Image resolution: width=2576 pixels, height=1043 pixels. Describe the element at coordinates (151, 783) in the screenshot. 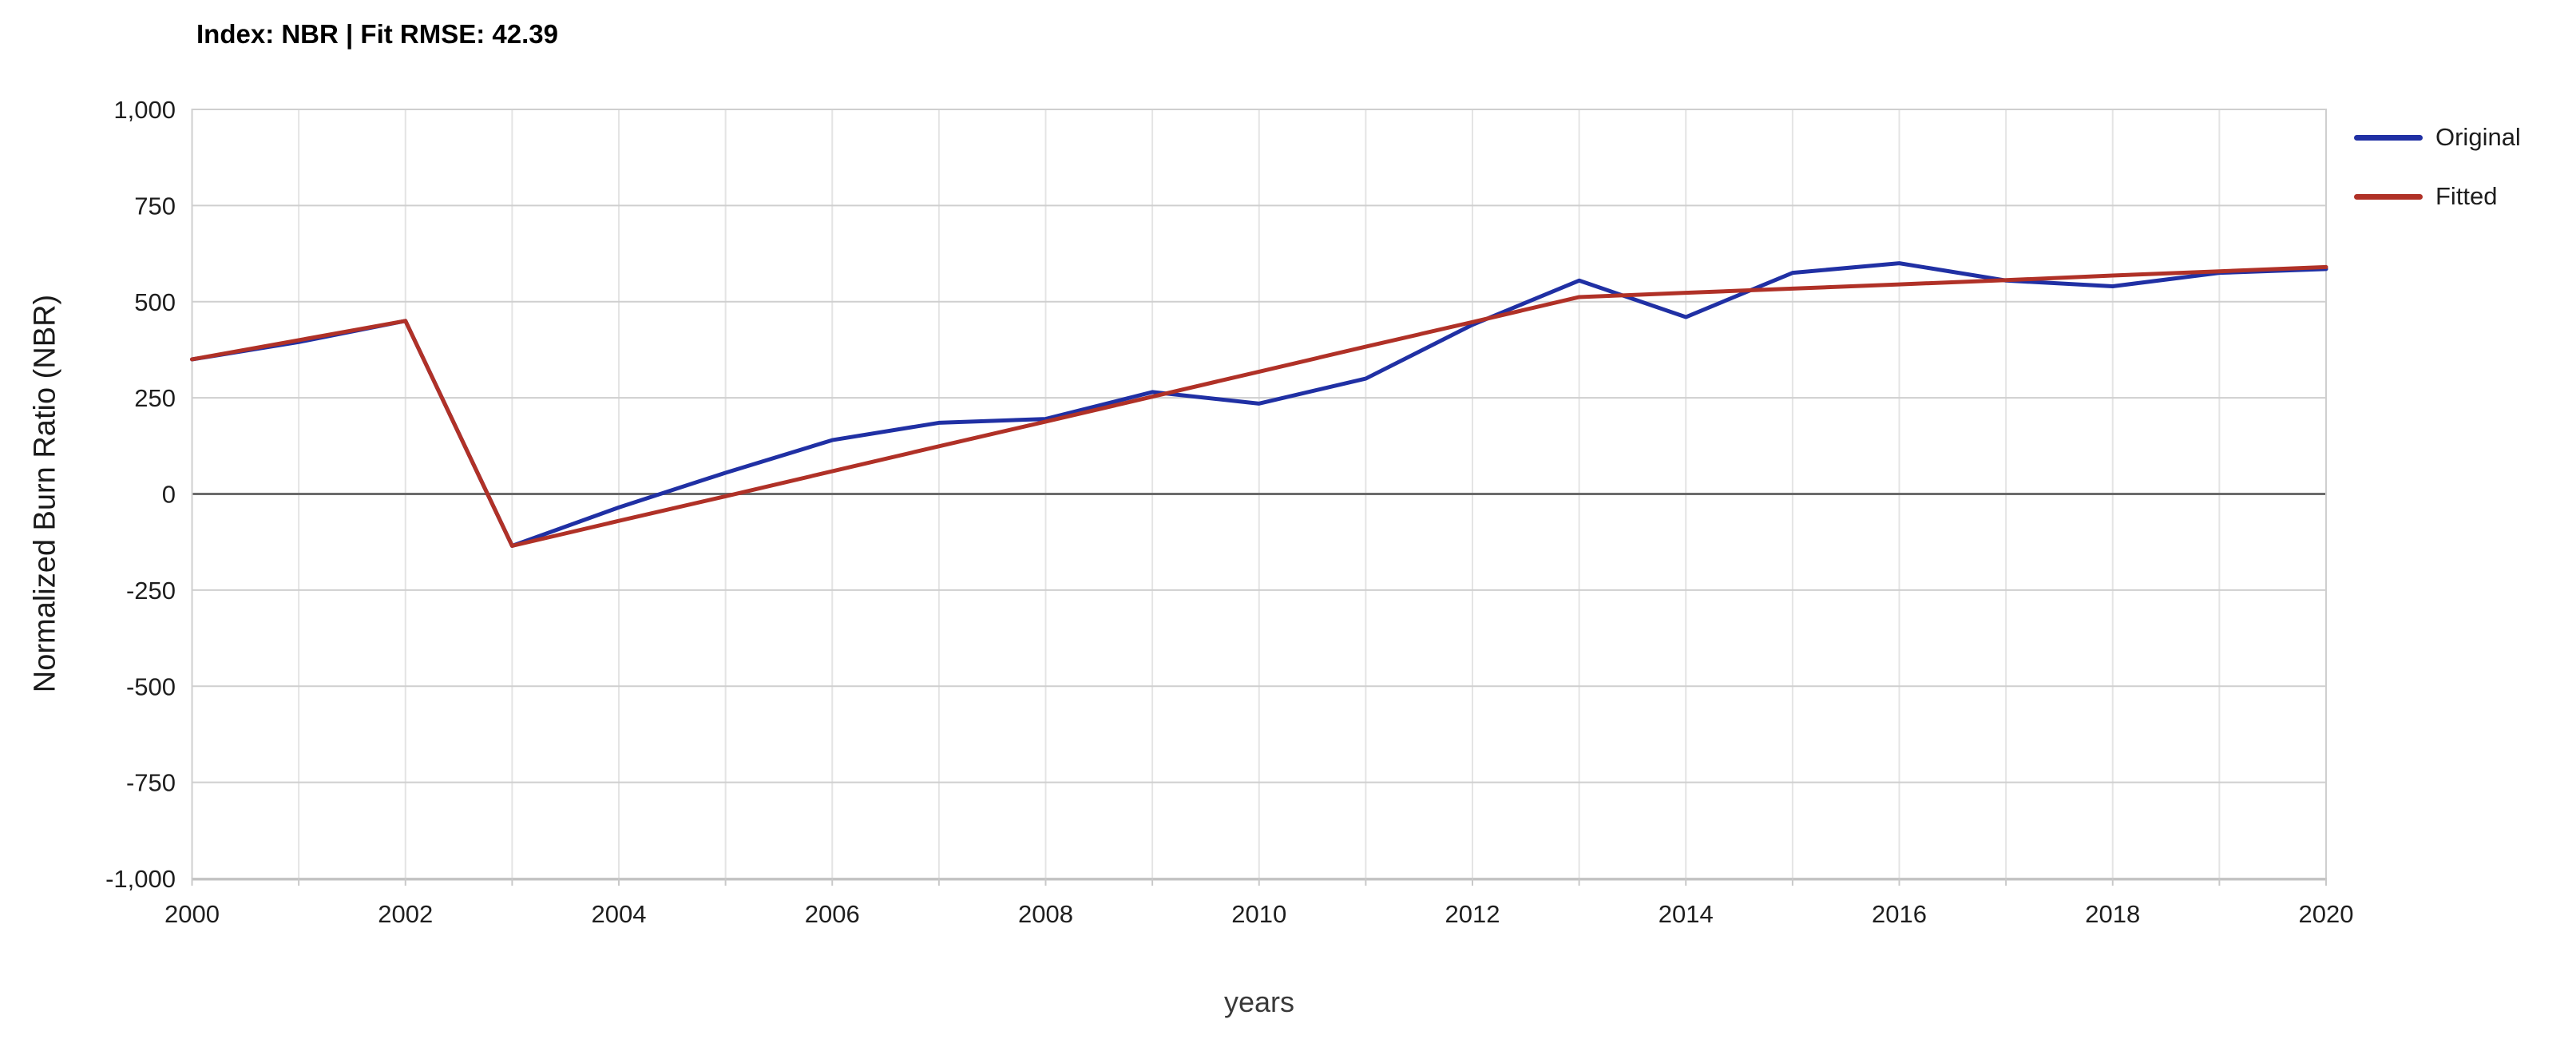

I see `y-tick-label: -750` at that location.